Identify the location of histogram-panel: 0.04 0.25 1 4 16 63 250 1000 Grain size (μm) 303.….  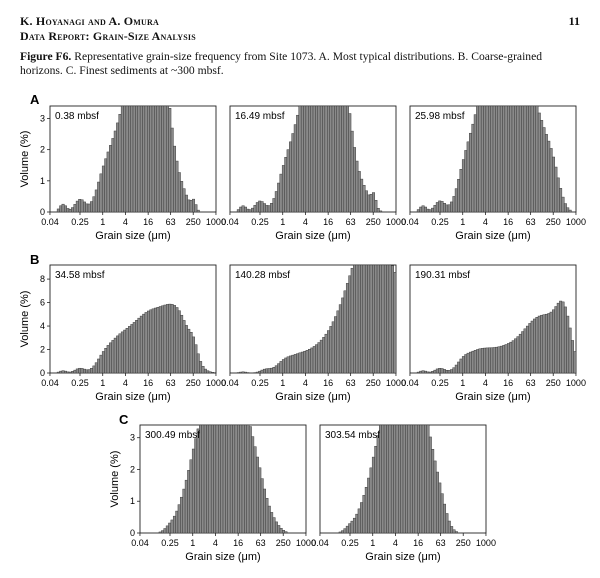
(403, 493).